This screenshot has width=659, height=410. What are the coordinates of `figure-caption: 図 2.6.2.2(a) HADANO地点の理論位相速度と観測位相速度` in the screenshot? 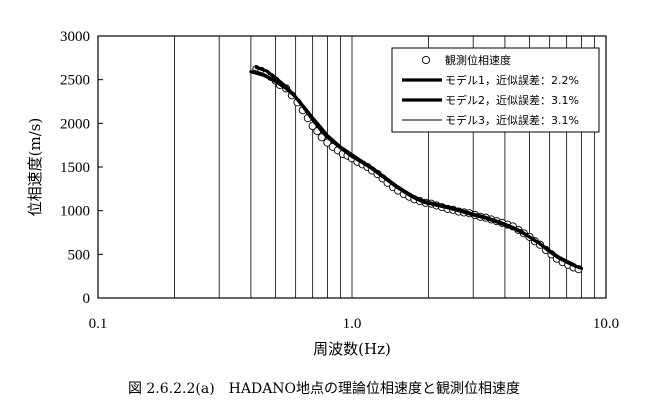 It's located at (324, 388).